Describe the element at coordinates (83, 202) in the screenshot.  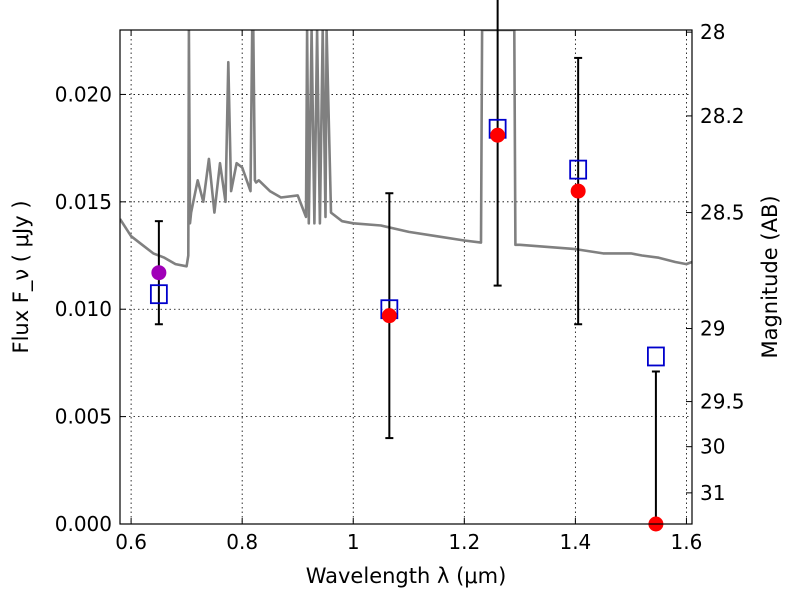
I see `y-tick-label: 0.015` at that location.